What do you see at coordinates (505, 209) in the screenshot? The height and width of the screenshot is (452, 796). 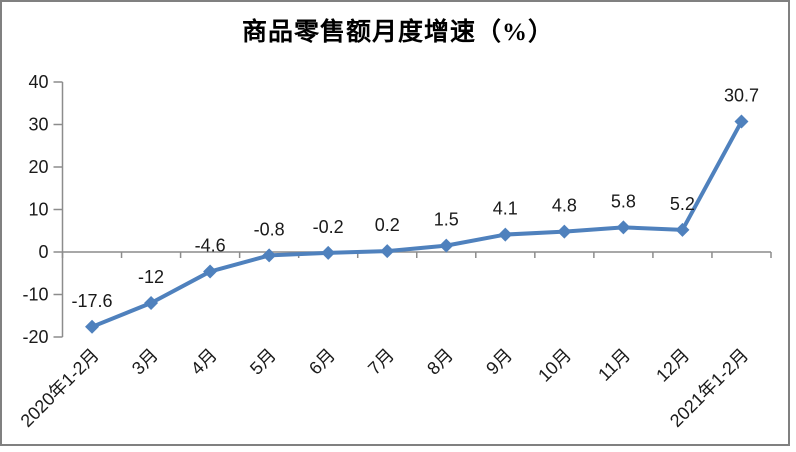 I see `data-point-label: 4.1` at bounding box center [505, 209].